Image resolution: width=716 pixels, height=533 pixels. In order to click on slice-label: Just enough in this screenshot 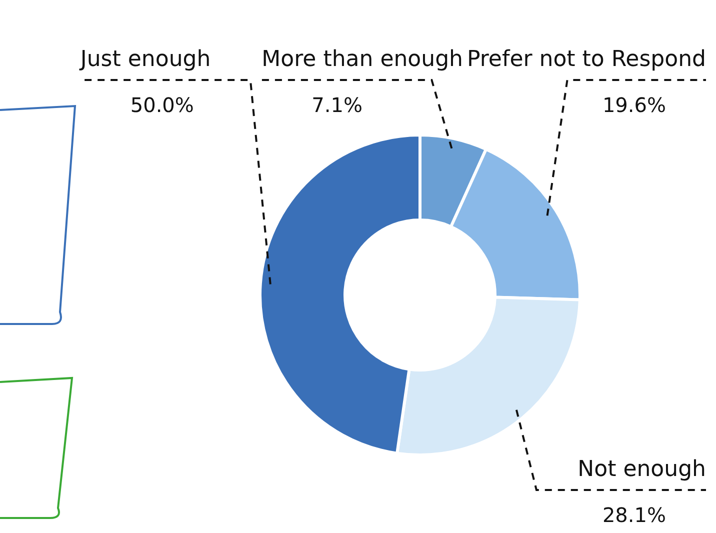, I will do `click(144, 59)`.